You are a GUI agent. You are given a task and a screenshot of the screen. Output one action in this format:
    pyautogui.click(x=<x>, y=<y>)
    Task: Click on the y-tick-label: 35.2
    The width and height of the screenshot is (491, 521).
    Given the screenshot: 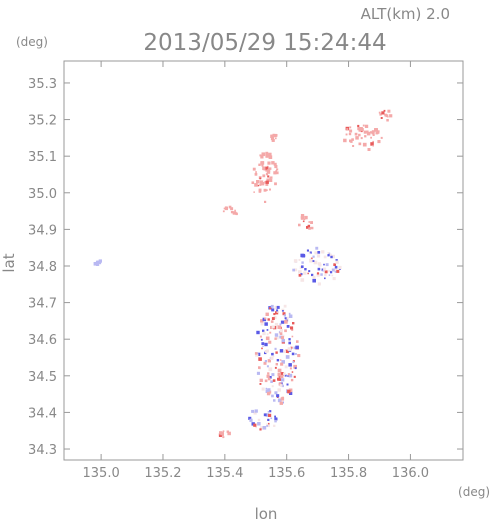 What is the action you would take?
    pyautogui.click(x=42, y=121)
    